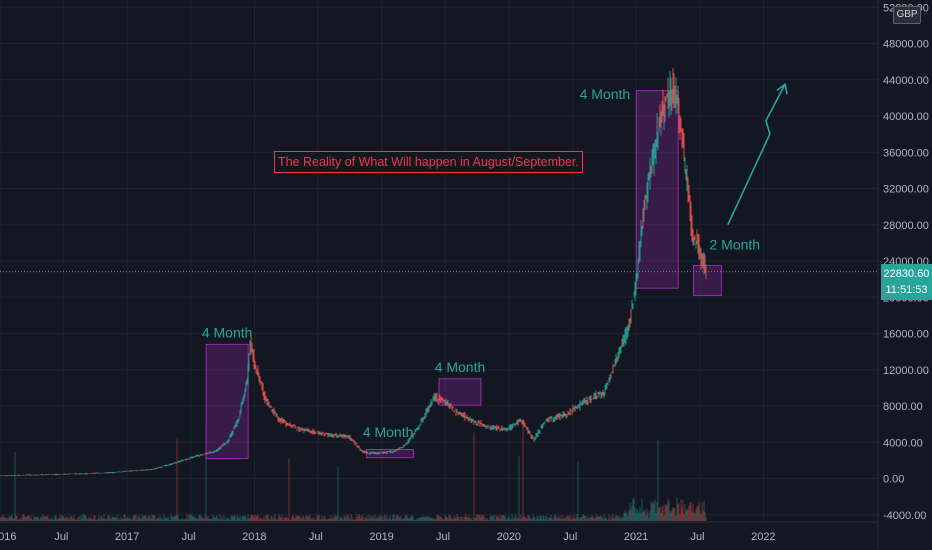  What do you see at coordinates (254, 537) in the screenshot?
I see `time-tick-label: 2018` at bounding box center [254, 537].